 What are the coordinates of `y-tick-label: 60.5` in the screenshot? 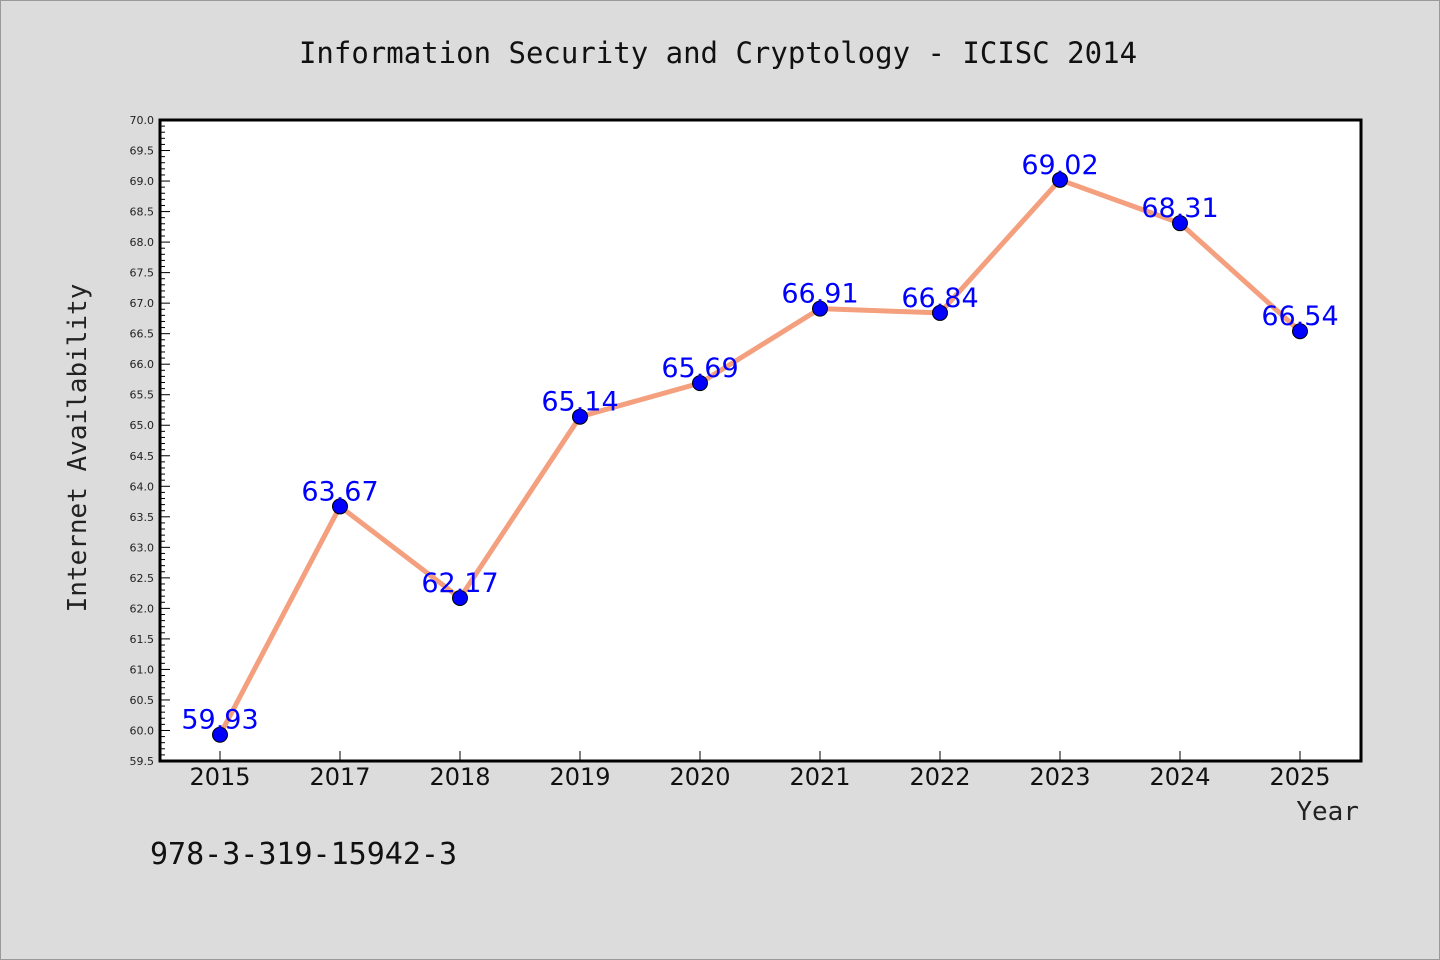 It's located at (142, 700).